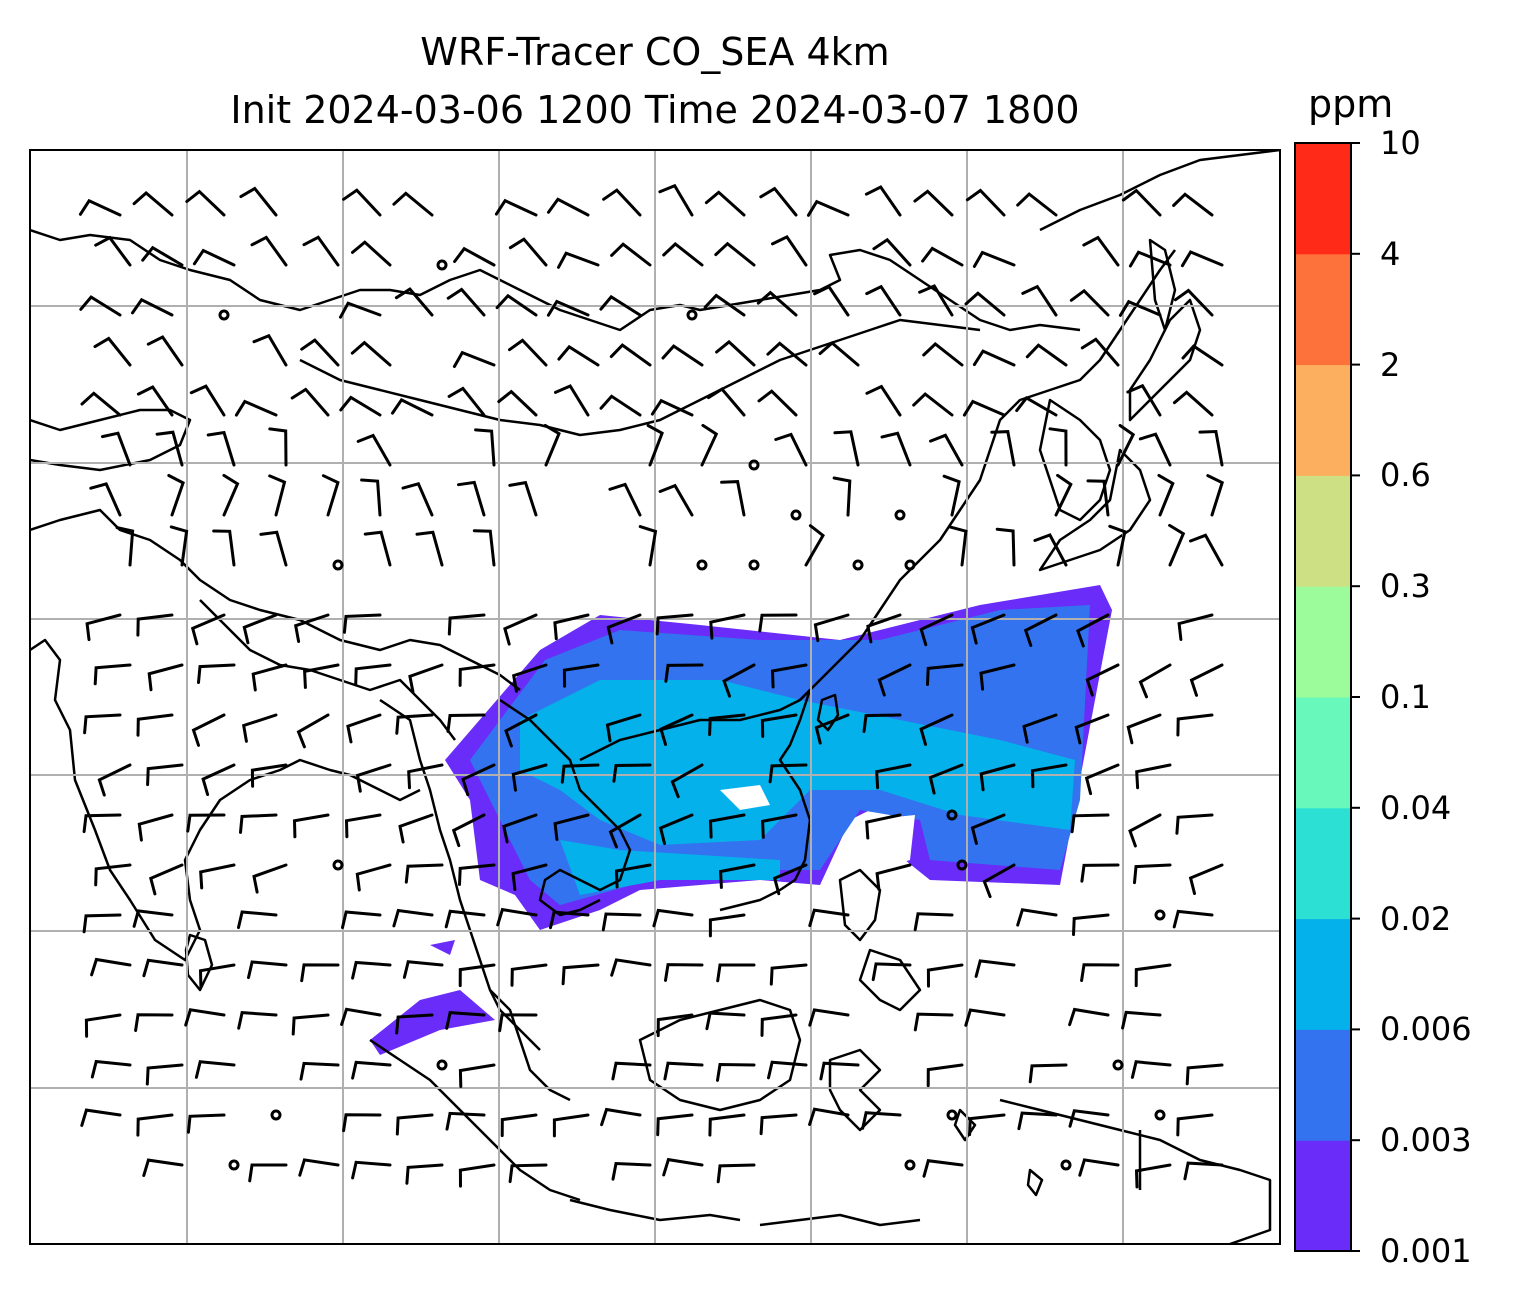  Describe the element at coordinates (225, 800) in the screenshot. I see `india-coast` at that location.